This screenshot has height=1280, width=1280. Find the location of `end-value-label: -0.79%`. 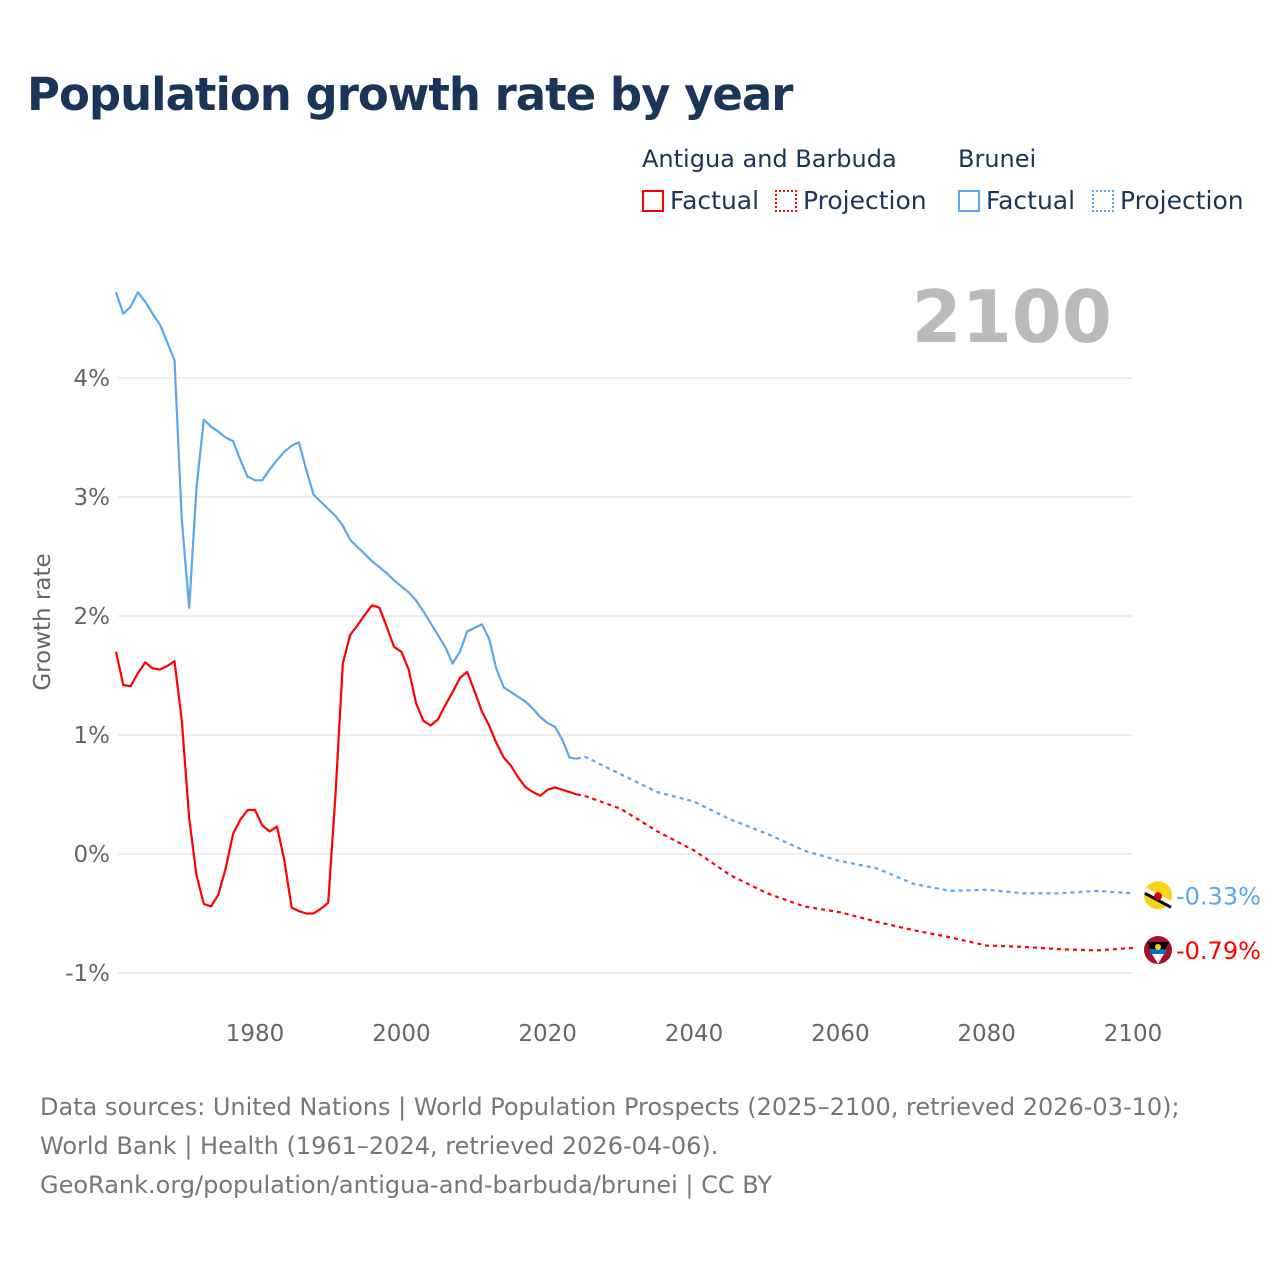

end-value-label: -0.79% is located at coordinates (1218, 951).